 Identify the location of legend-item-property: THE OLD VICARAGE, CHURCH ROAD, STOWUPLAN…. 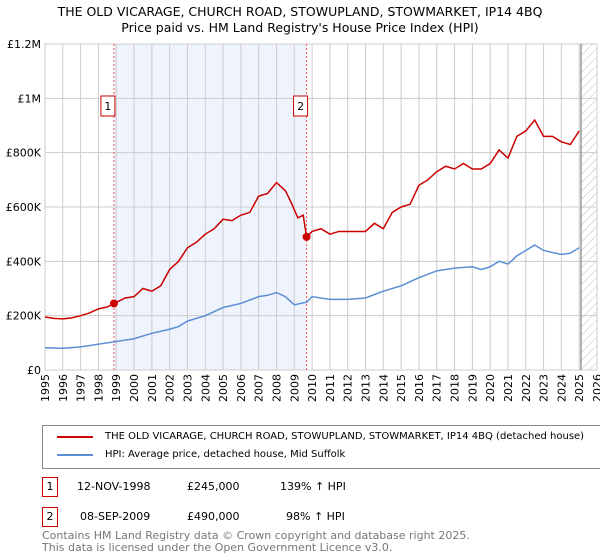
(320, 436).